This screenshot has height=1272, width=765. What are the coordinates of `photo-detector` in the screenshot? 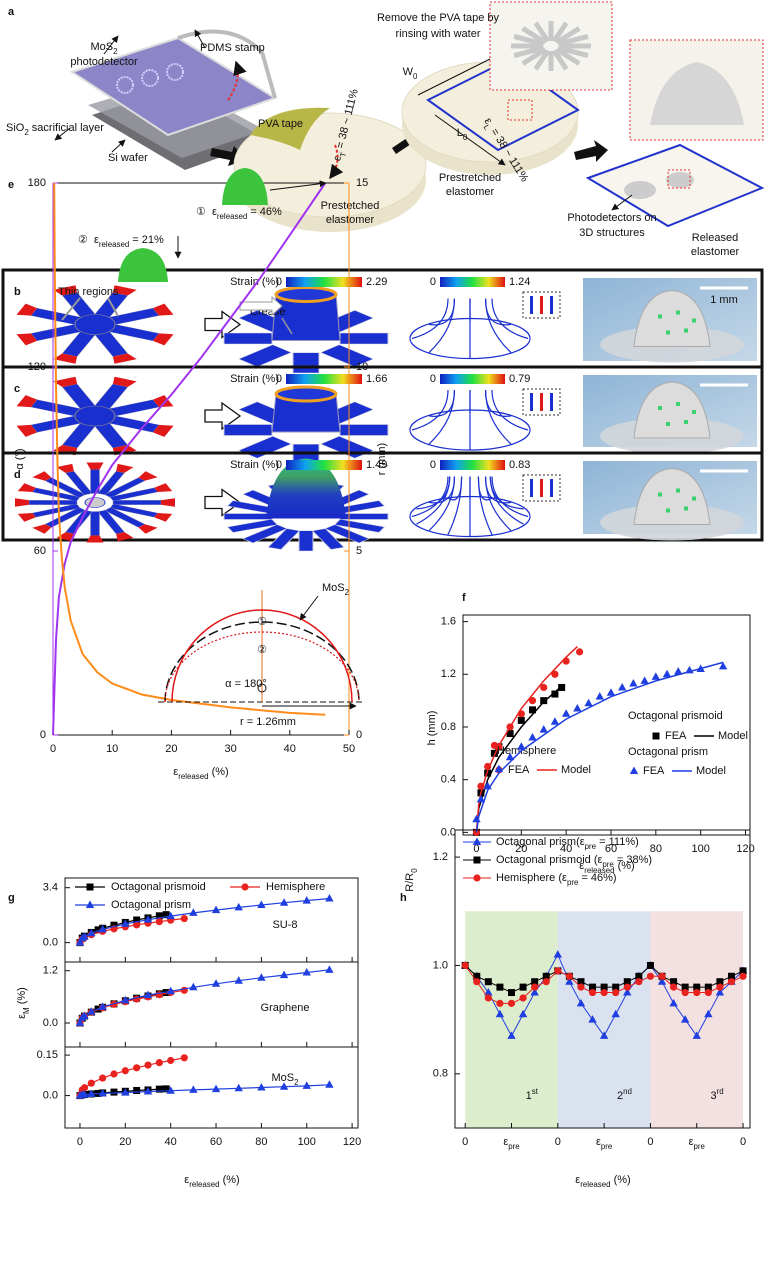 It's located at (678, 490).